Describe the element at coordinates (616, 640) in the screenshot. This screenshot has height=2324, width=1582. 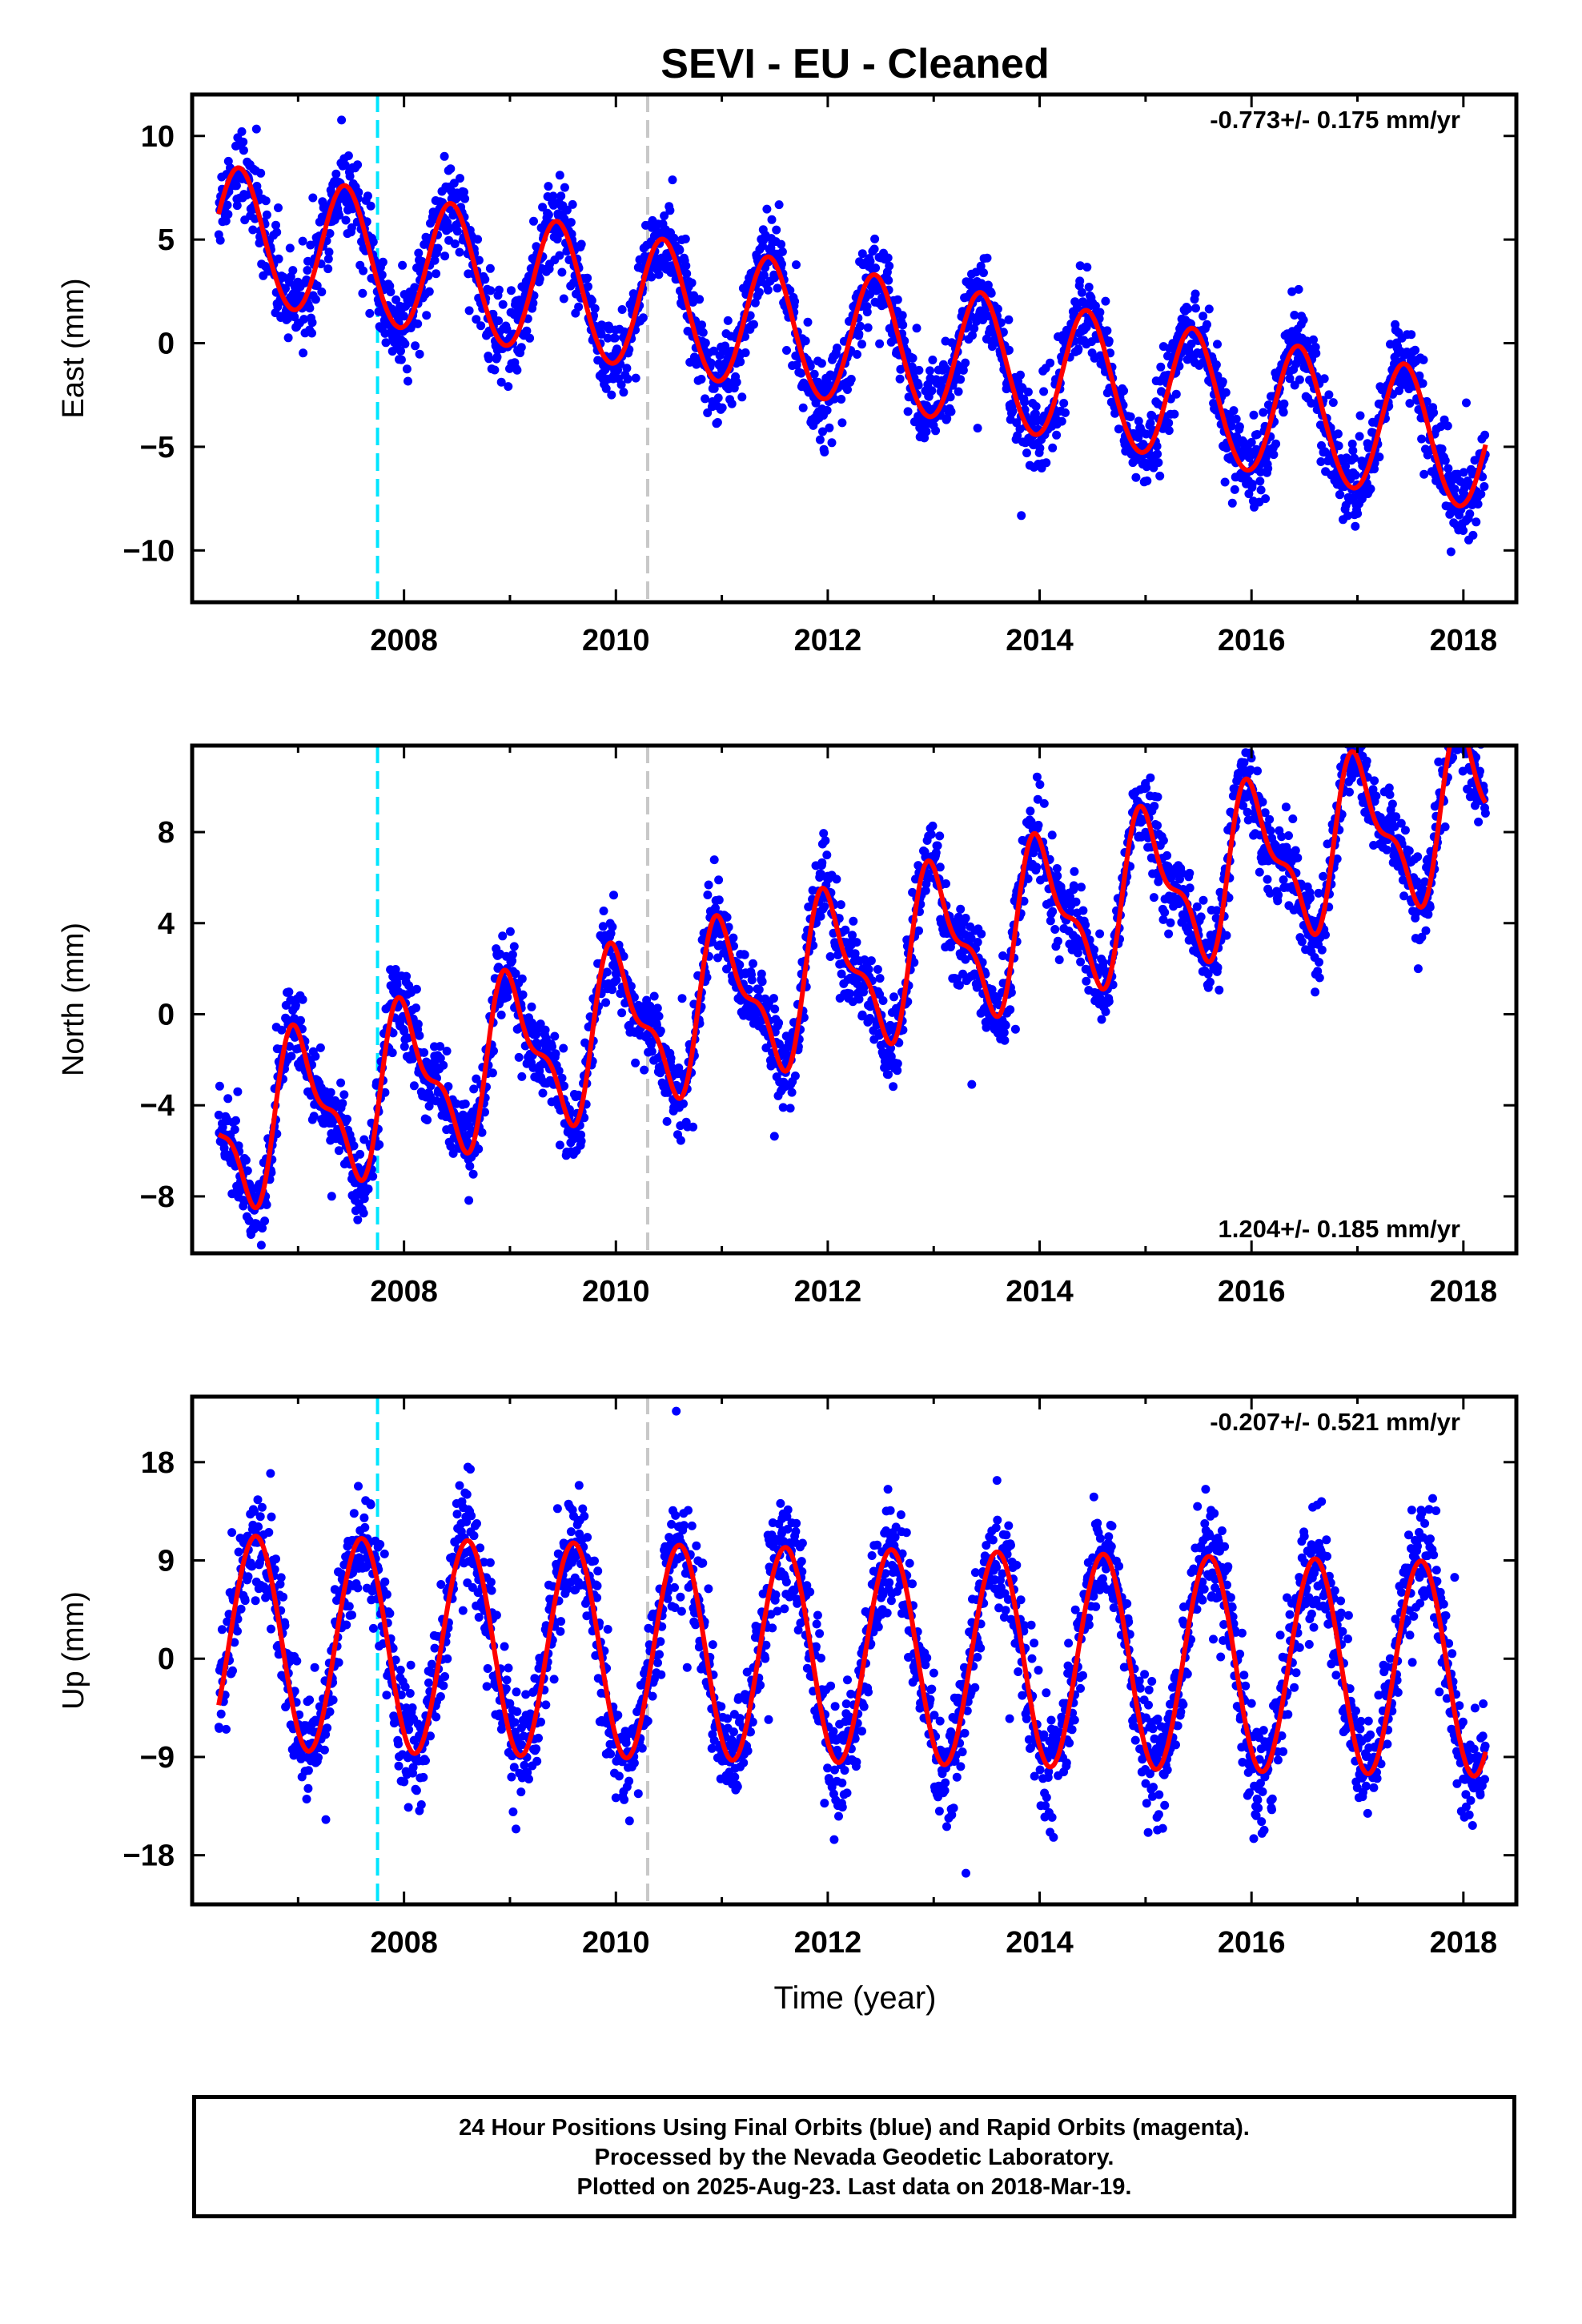
I see `x-tick-label: 2010` at that location.